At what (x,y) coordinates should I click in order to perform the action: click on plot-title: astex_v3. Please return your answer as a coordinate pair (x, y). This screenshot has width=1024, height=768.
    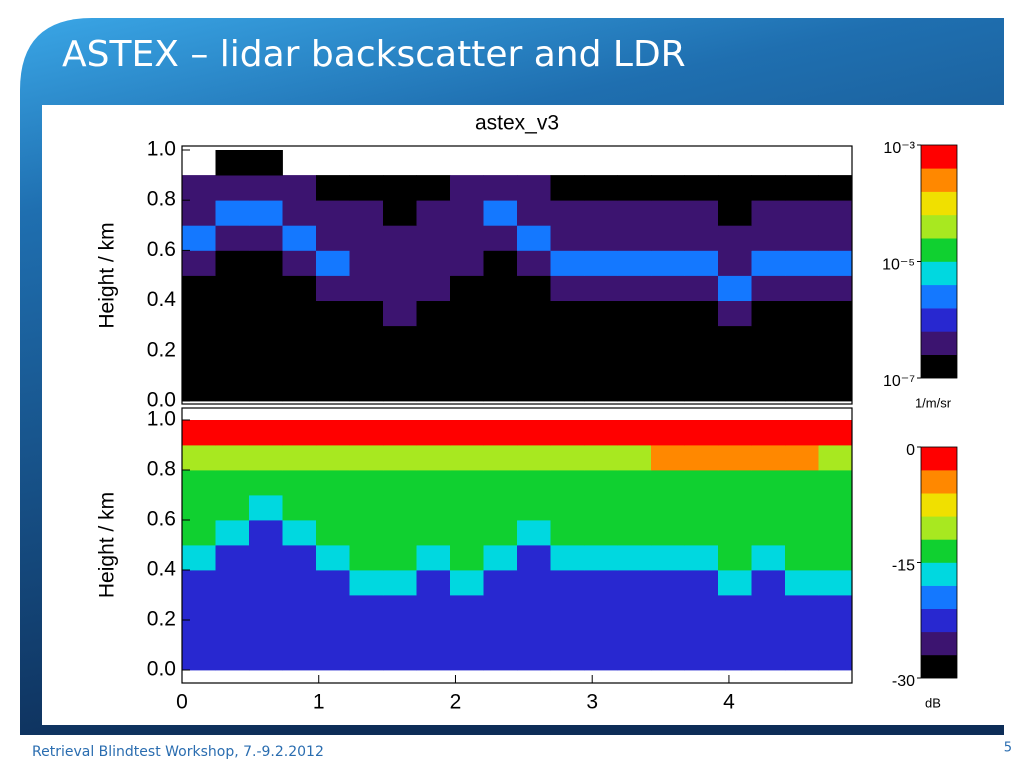
    Looking at the image, I should click on (517, 123).